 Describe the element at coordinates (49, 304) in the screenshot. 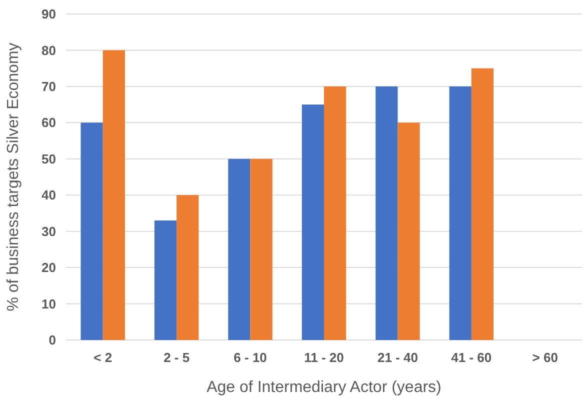

I see `y-tick-label: 10` at that location.